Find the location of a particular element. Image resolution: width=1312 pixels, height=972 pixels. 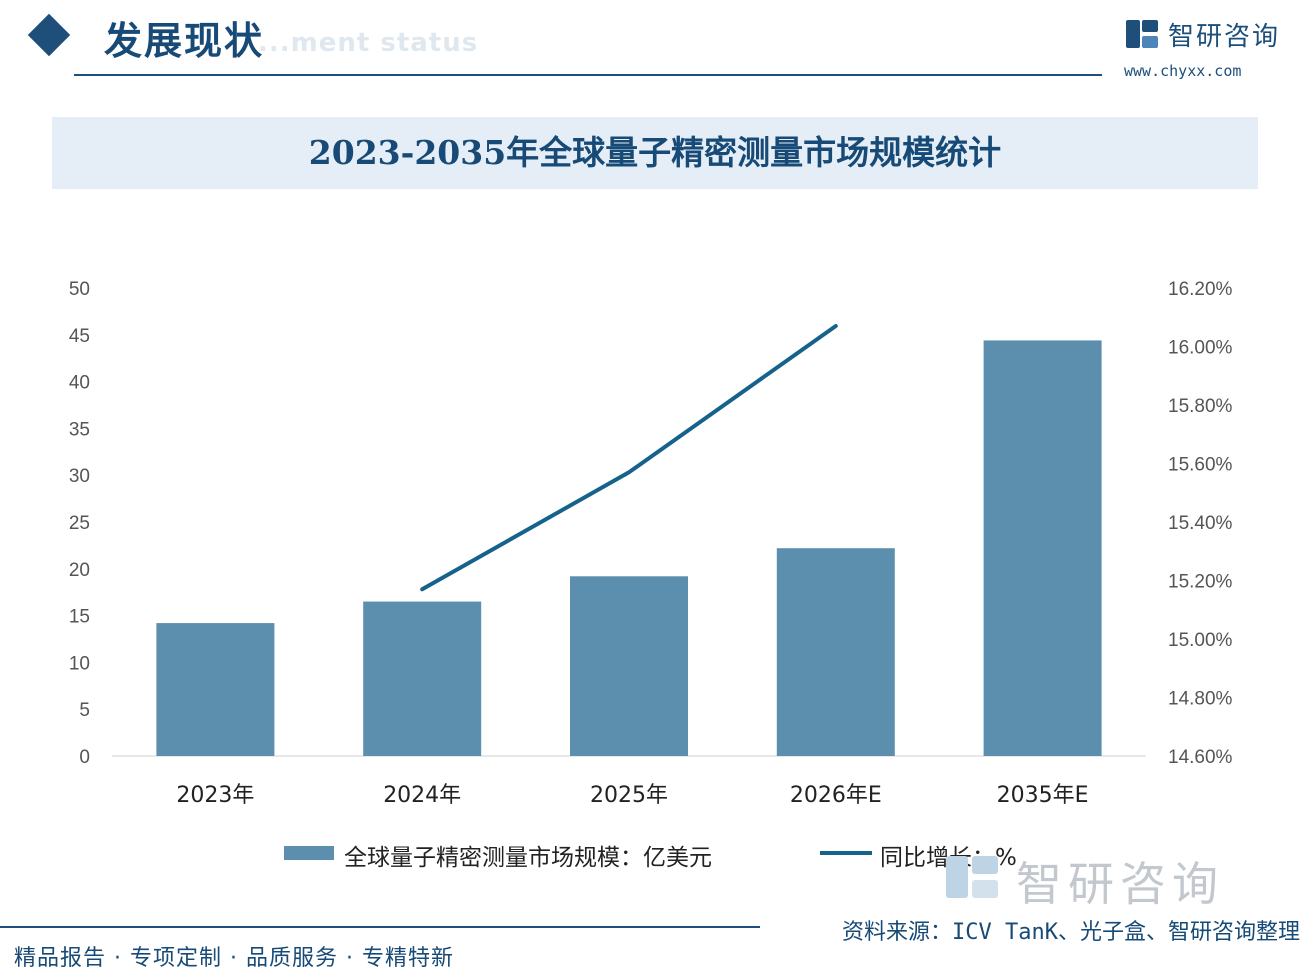

watermark-name: 智研咨询 is located at coordinates (1120, 884).